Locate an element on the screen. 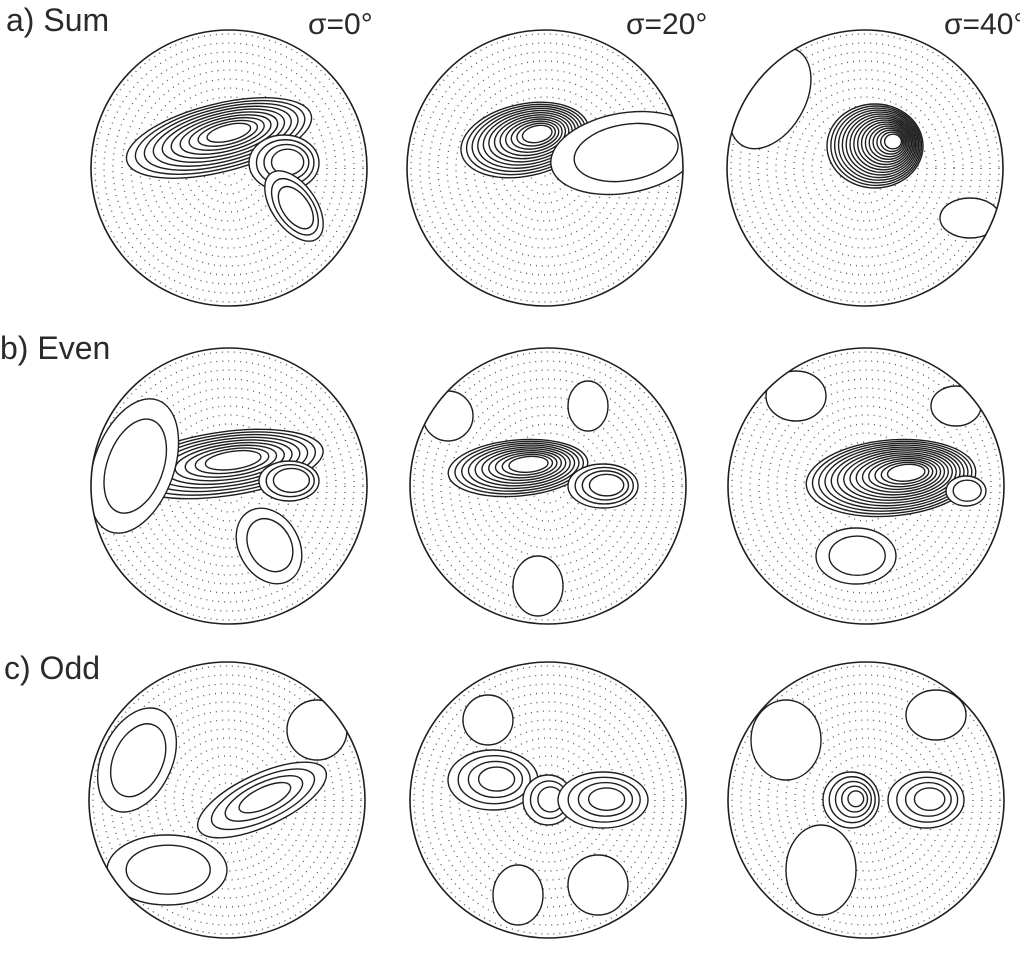  column-label-sigma-40: σ=40° is located at coordinates (982, 24).